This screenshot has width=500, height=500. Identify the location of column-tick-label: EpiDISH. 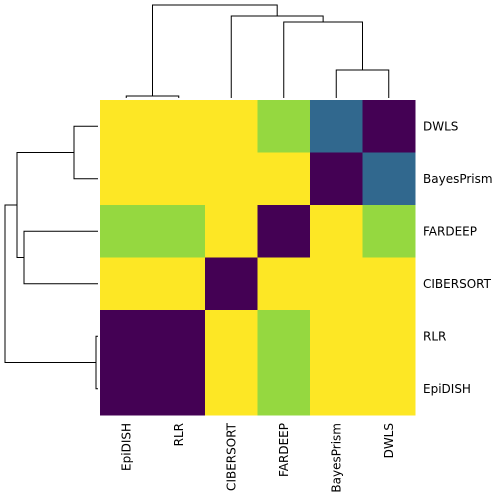
(126, 447).